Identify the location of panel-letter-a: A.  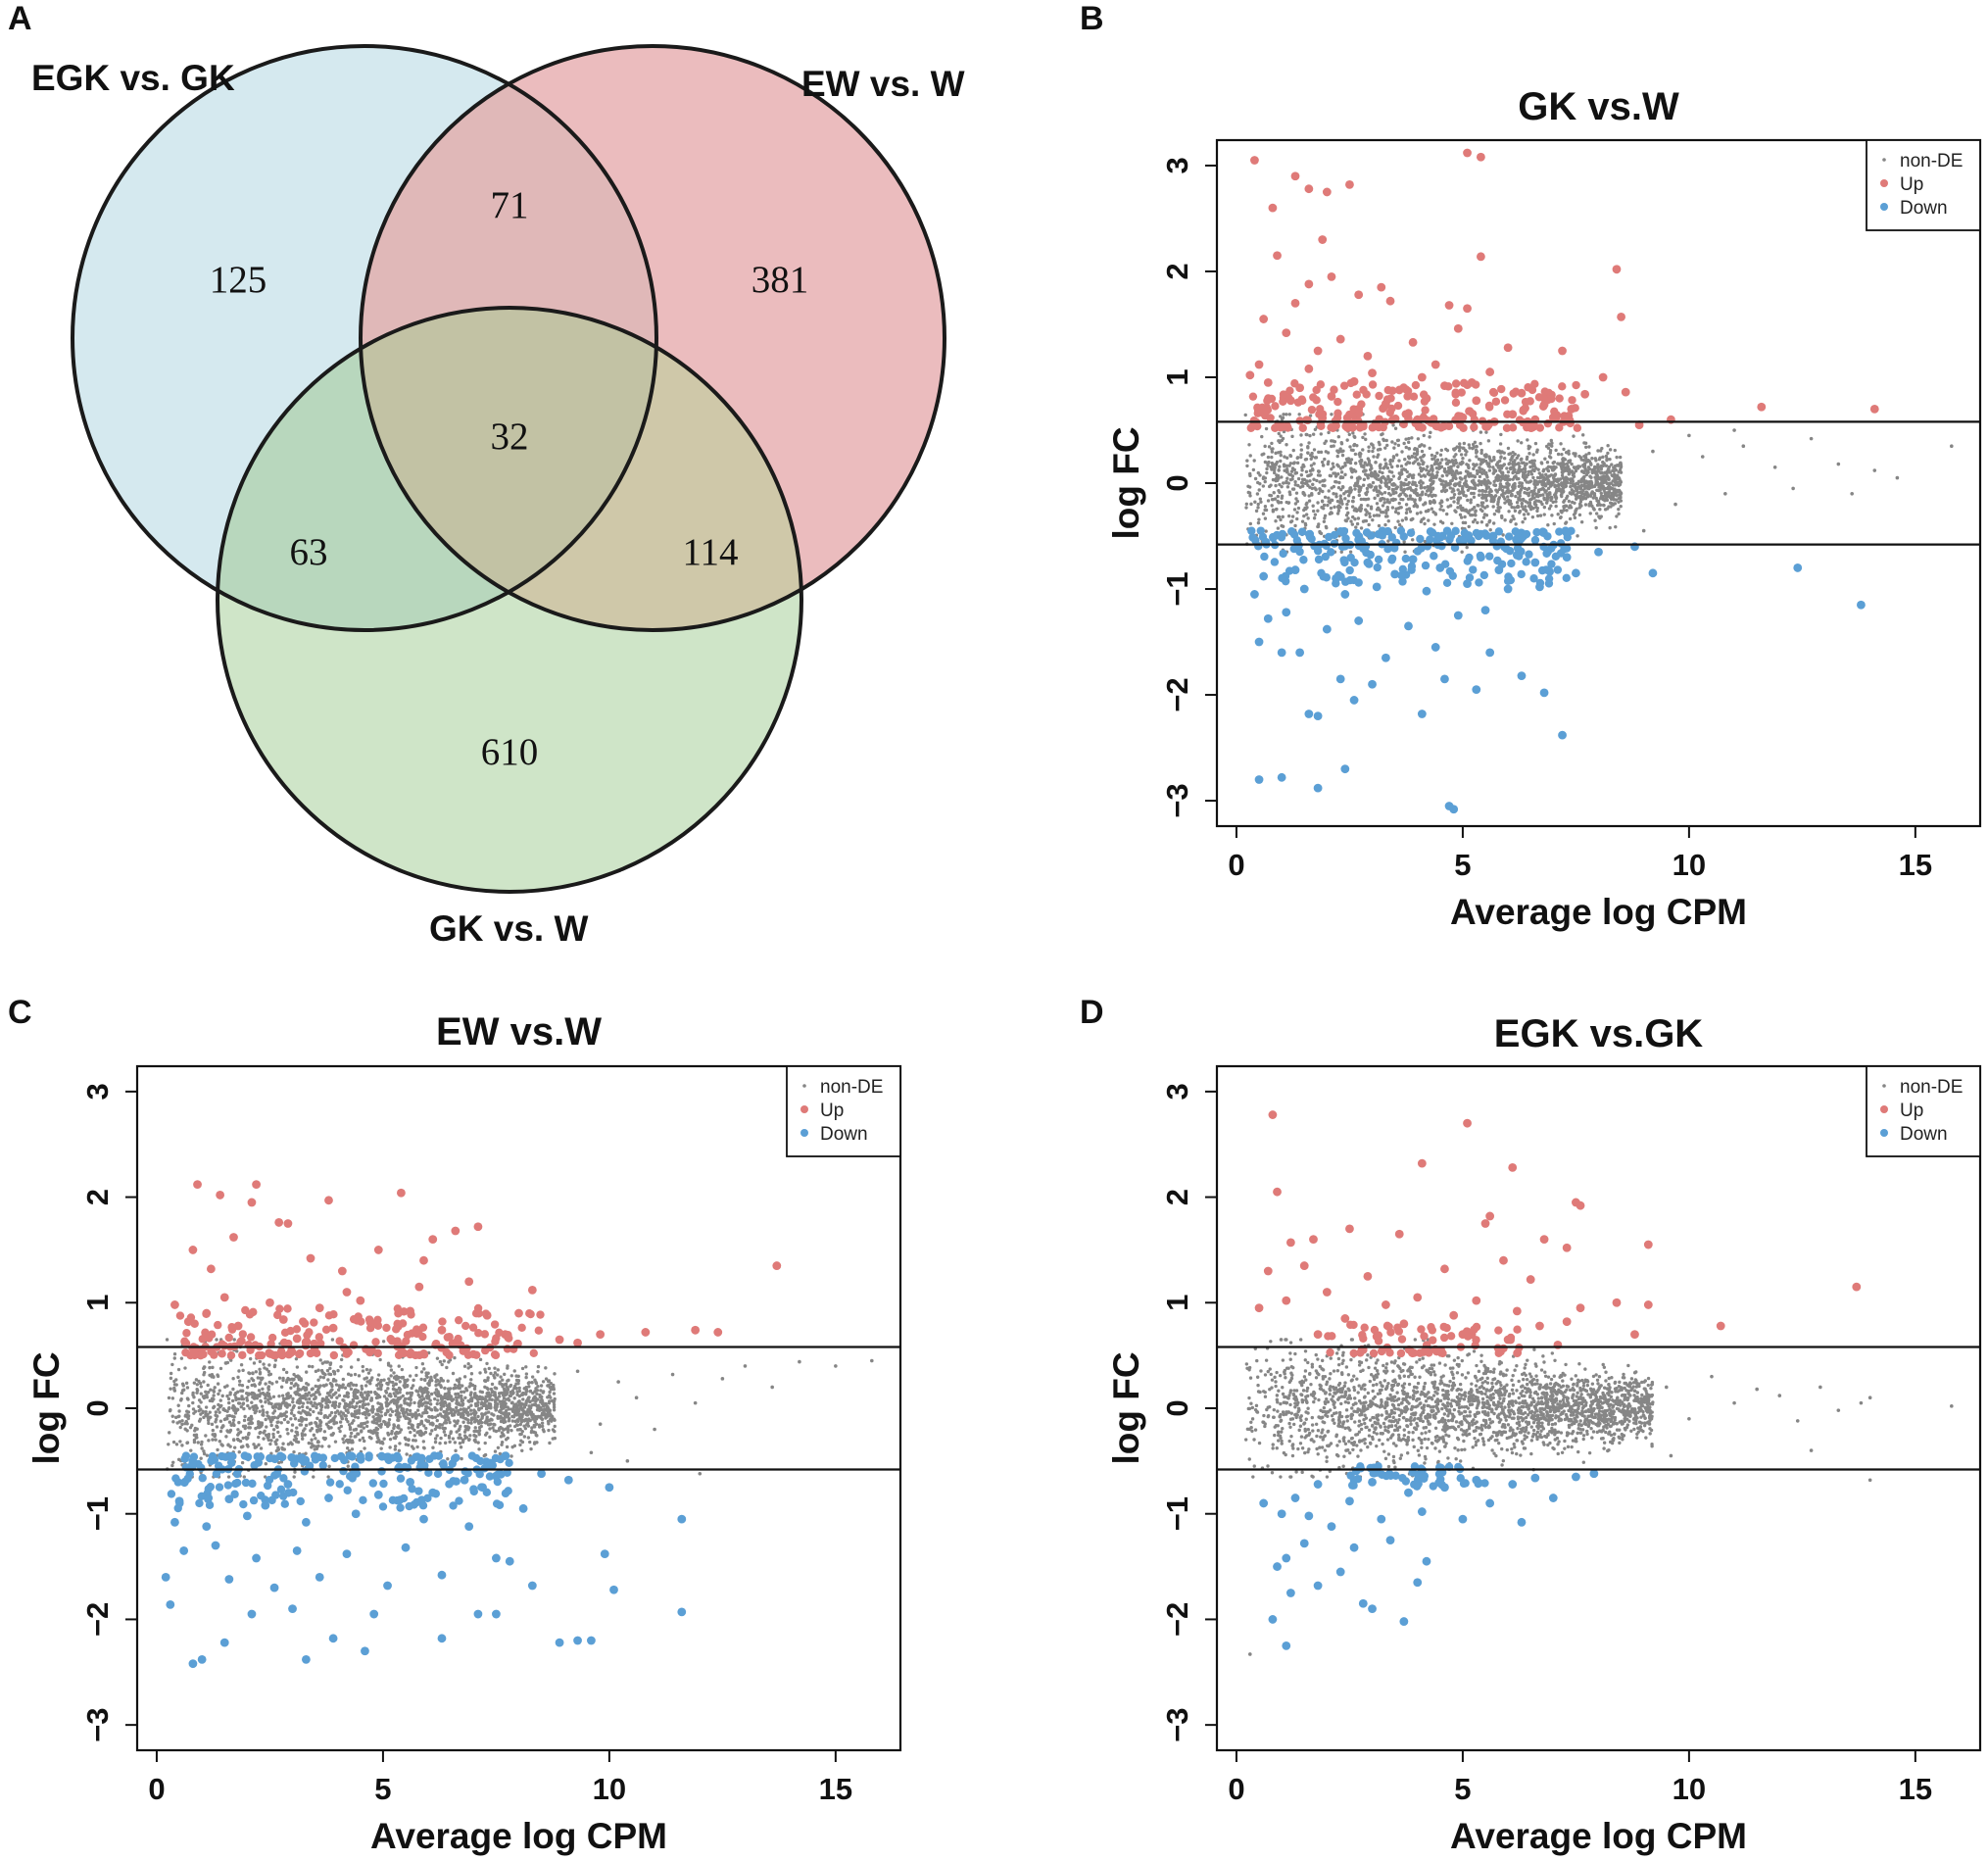
(20, 18).